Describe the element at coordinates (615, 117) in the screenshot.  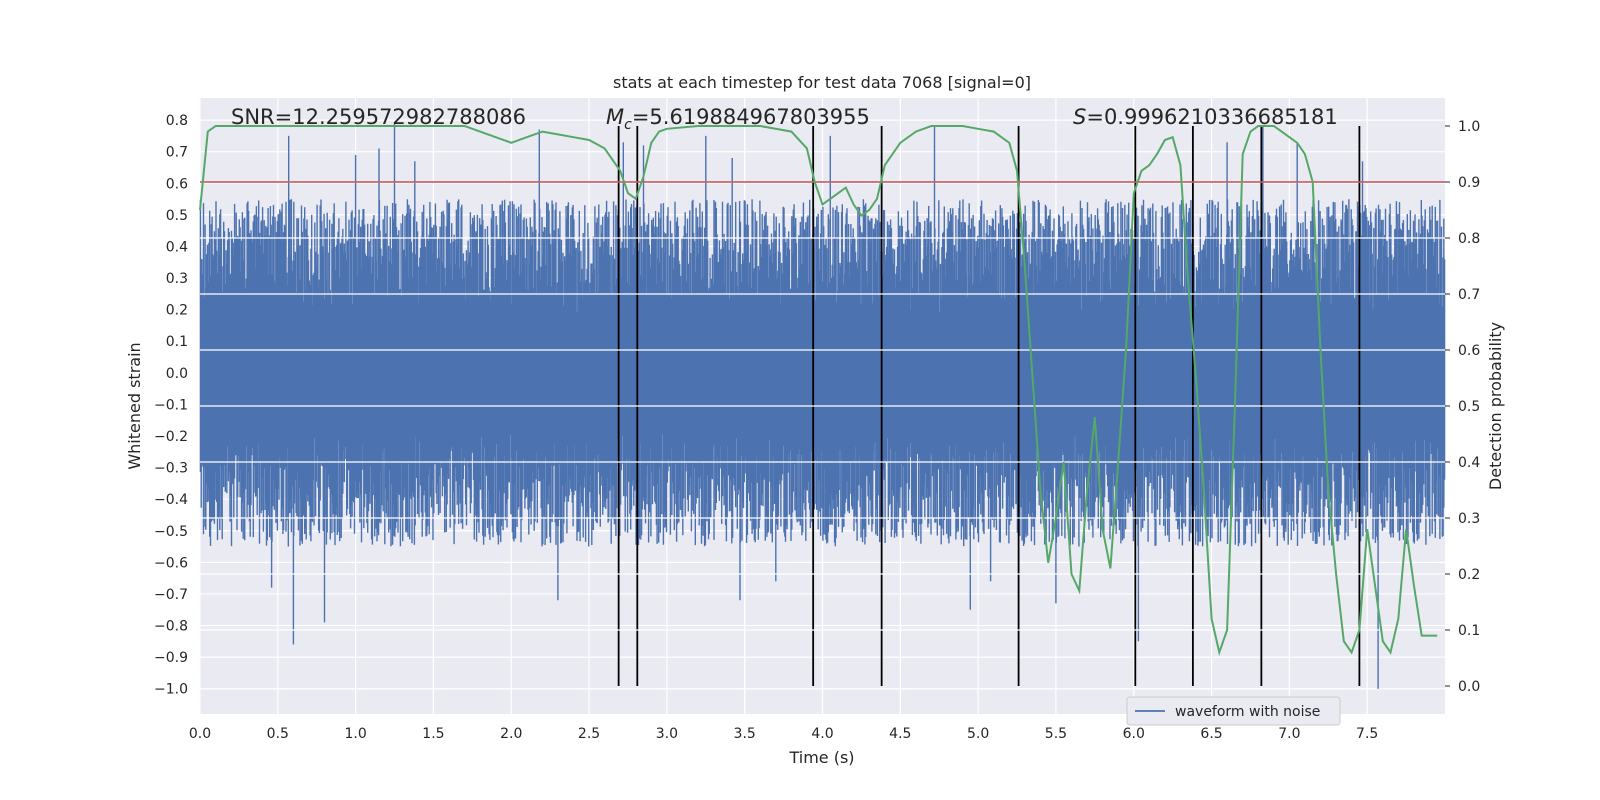
I see `mc-symbol: M` at that location.